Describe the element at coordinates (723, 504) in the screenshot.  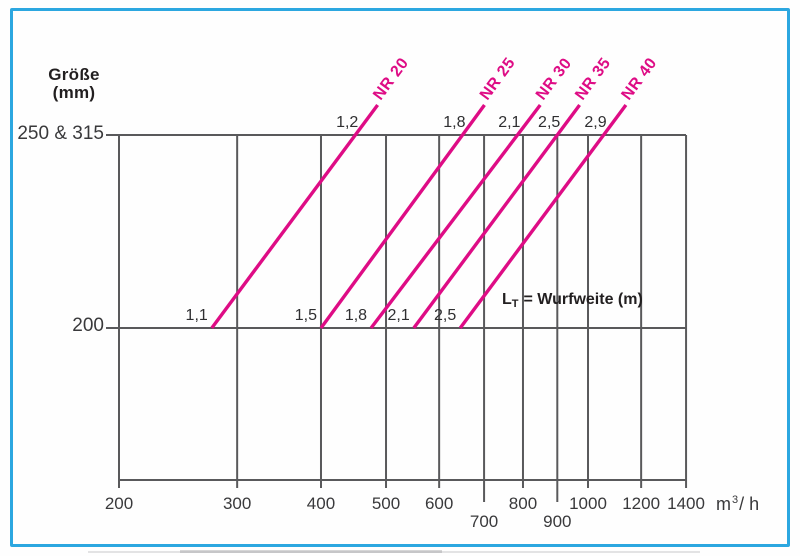
I see `x-axis-unit-base: m` at that location.